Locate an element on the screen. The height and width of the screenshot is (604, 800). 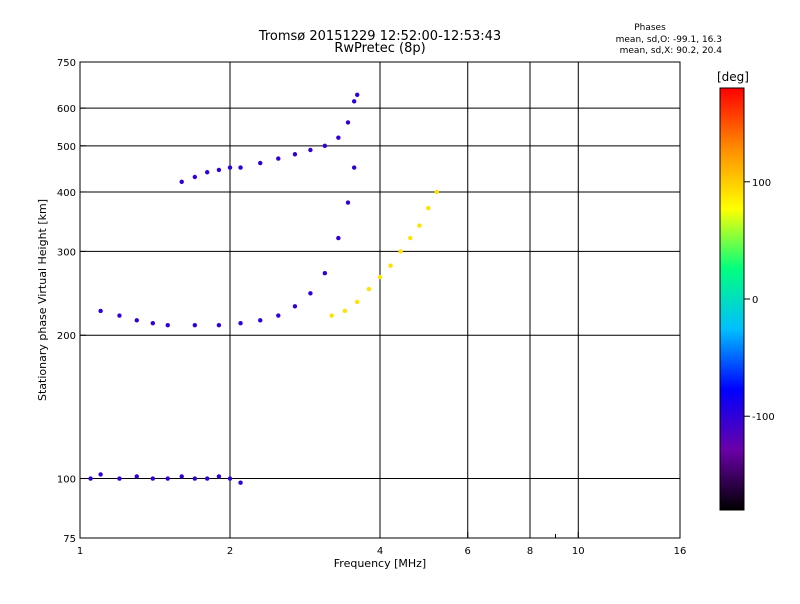
colorbar-label: [deg] is located at coordinates (733, 77).